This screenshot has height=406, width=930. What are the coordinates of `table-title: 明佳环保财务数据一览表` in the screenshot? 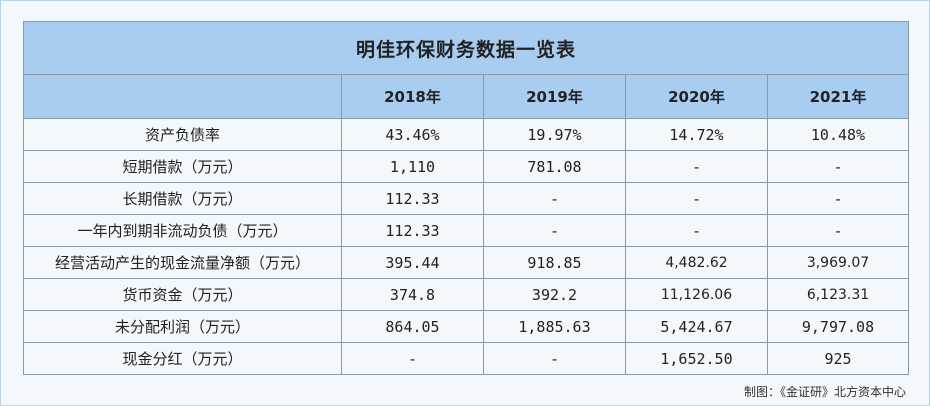 It's located at (466, 48).